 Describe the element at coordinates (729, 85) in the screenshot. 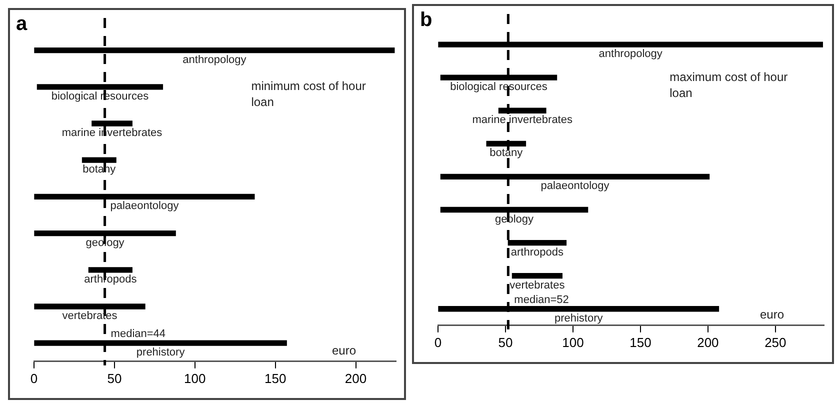

I see `annotation: maximum cost of hour loan` at that location.